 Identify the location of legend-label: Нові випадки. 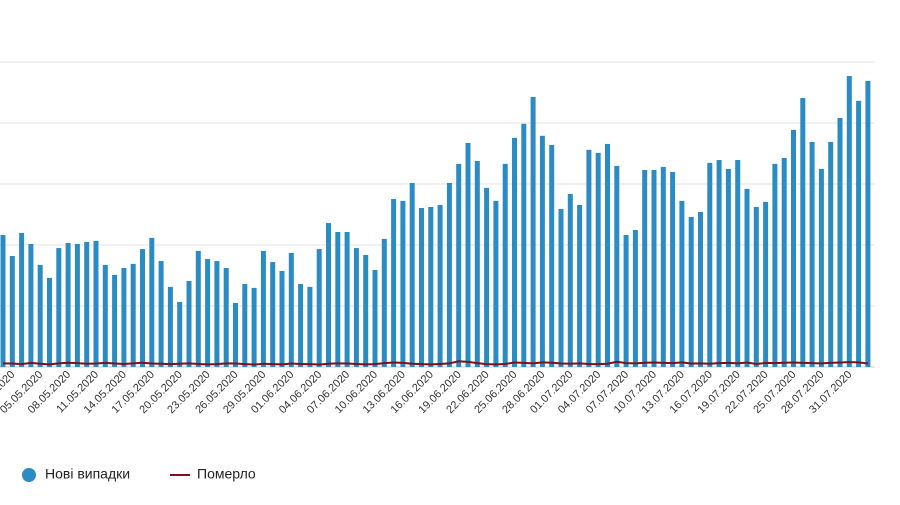
(87, 474).